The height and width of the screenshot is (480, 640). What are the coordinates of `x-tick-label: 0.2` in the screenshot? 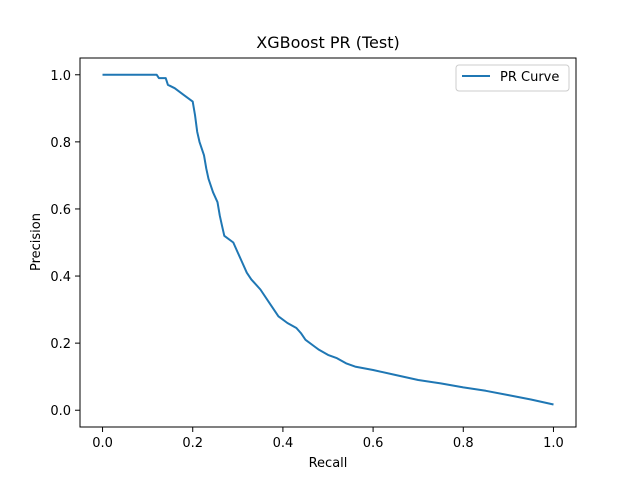 It's located at (192, 443).